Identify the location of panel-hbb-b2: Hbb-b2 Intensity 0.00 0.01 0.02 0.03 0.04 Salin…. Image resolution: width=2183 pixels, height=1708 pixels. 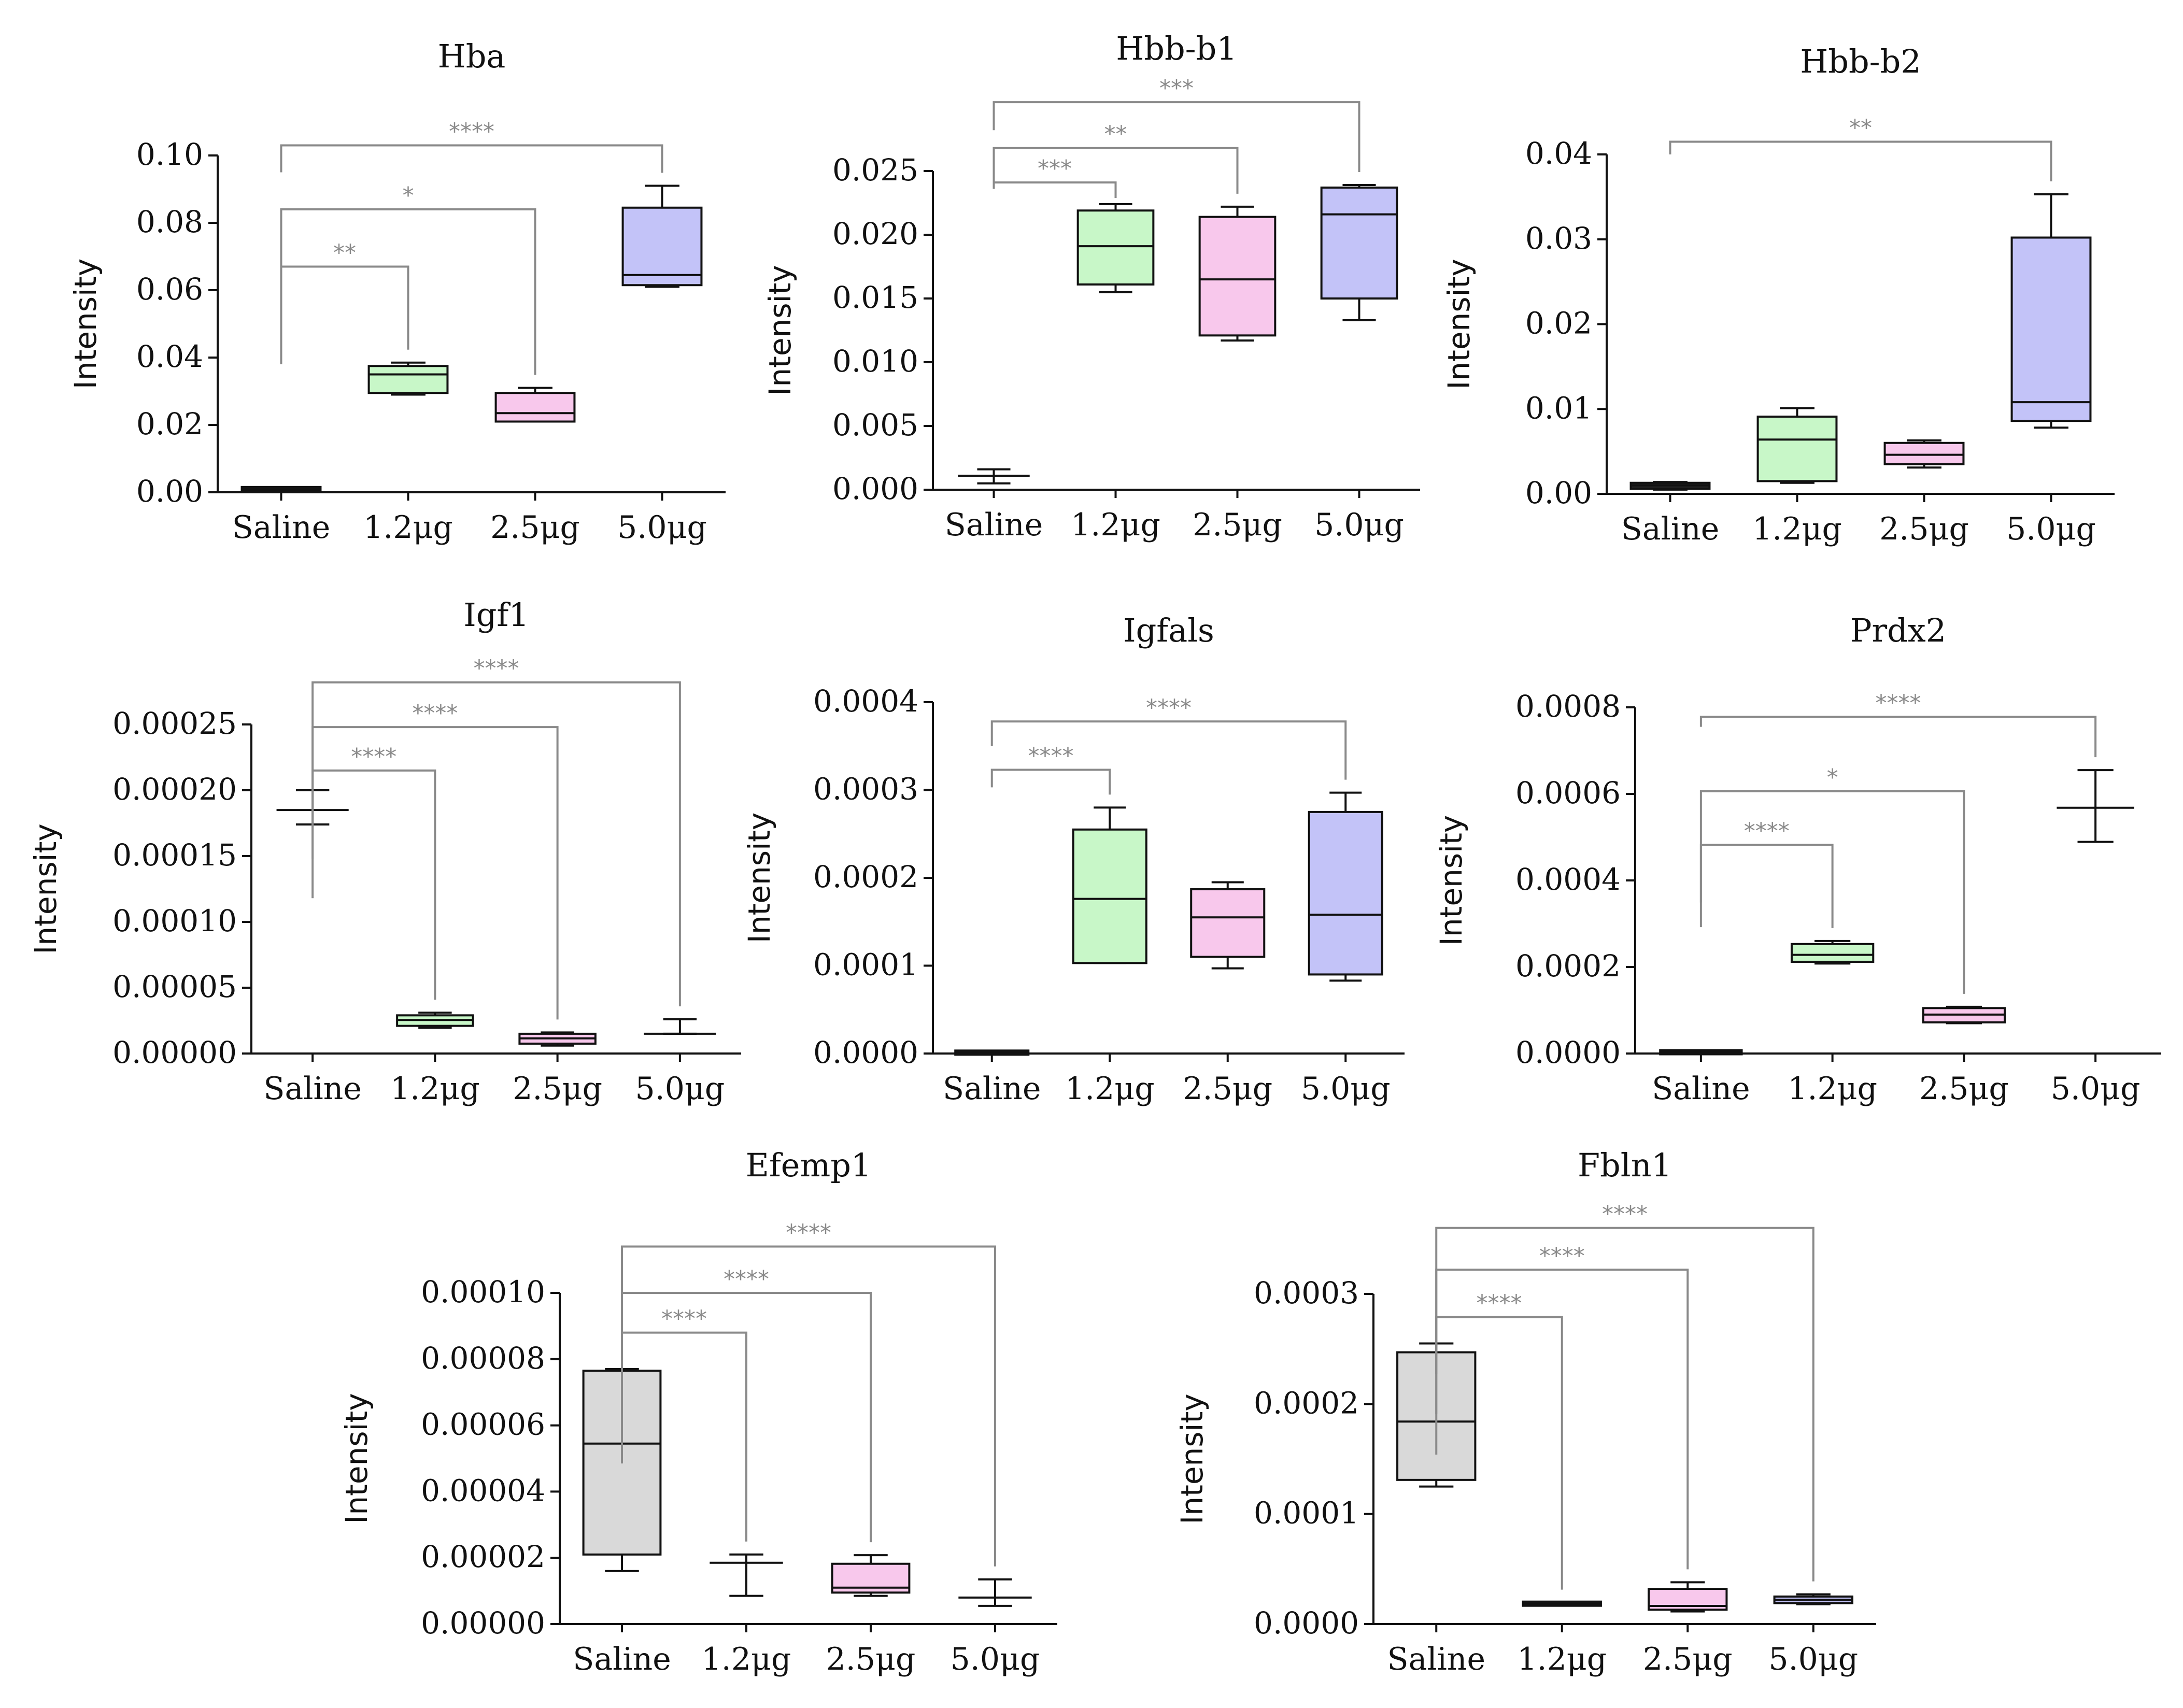
(1778, 295).